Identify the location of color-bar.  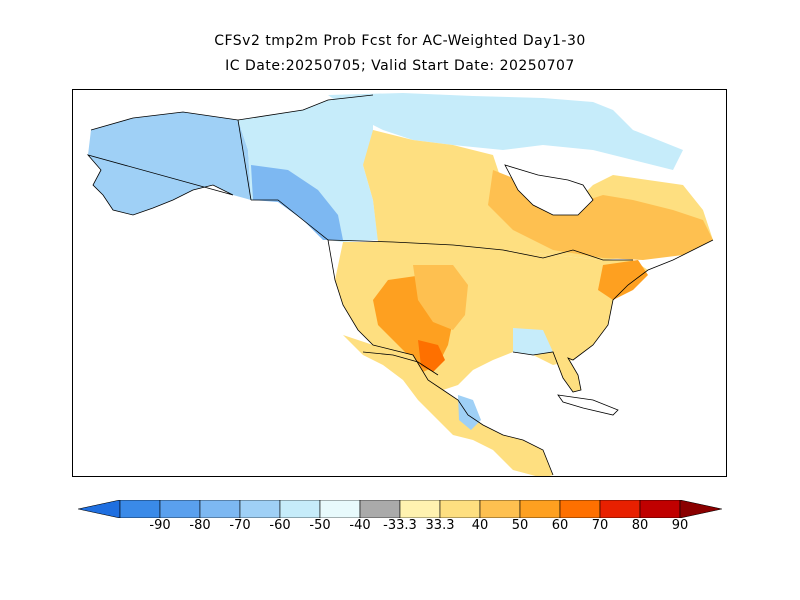
(400, 509).